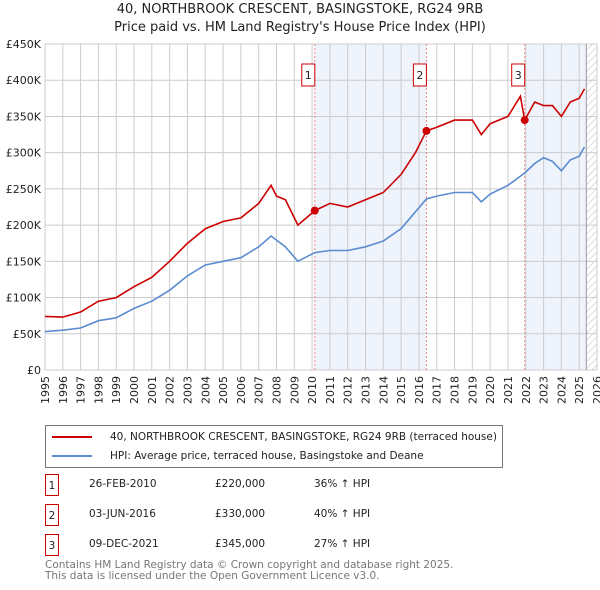  Describe the element at coordinates (259, 390) in the screenshot. I see `x-tick-label: 2007` at that location.